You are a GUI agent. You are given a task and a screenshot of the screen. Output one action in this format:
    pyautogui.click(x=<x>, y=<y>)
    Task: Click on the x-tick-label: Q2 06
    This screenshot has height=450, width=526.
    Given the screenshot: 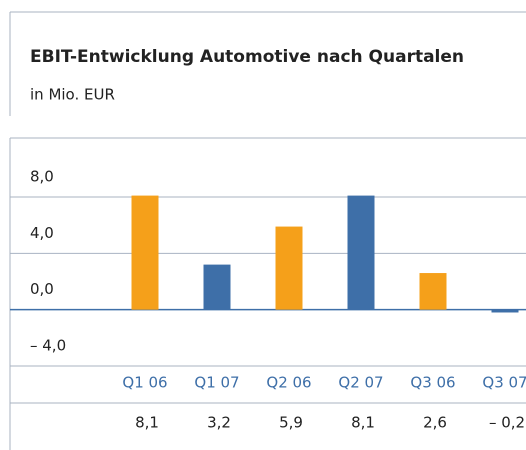 What is the action you would take?
    pyautogui.click(x=288, y=383)
    